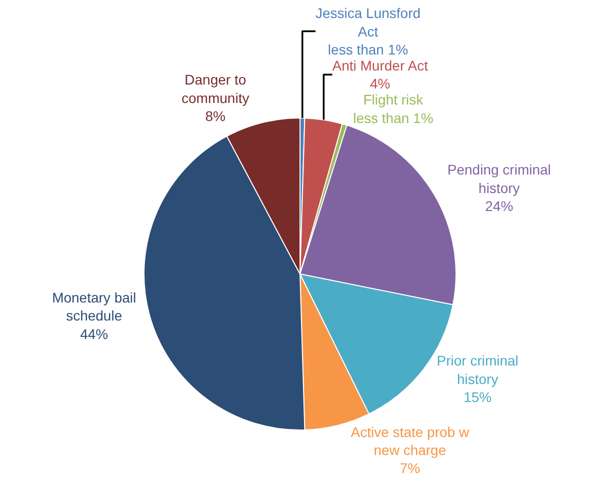 This screenshot has height=500, width=603. What do you see at coordinates (410, 441) in the screenshot?
I see `slice-label: Active state prob w new charge` at bounding box center [410, 441].